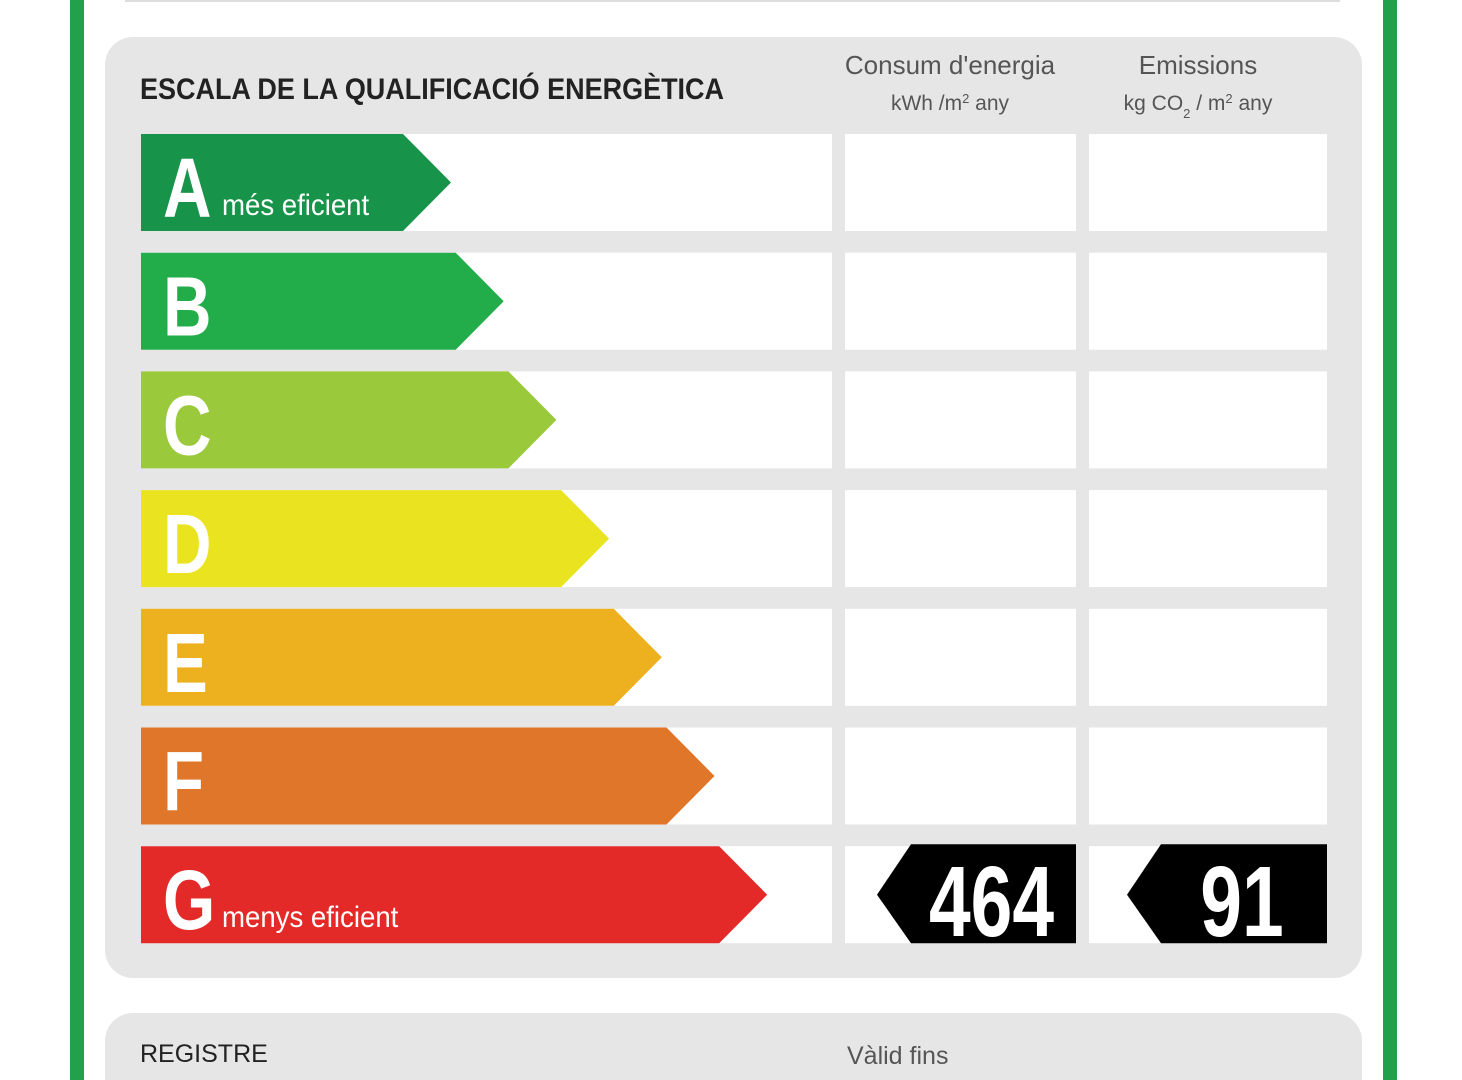  What do you see at coordinates (187, 545) in the screenshot?
I see `class-letter: D` at bounding box center [187, 545].